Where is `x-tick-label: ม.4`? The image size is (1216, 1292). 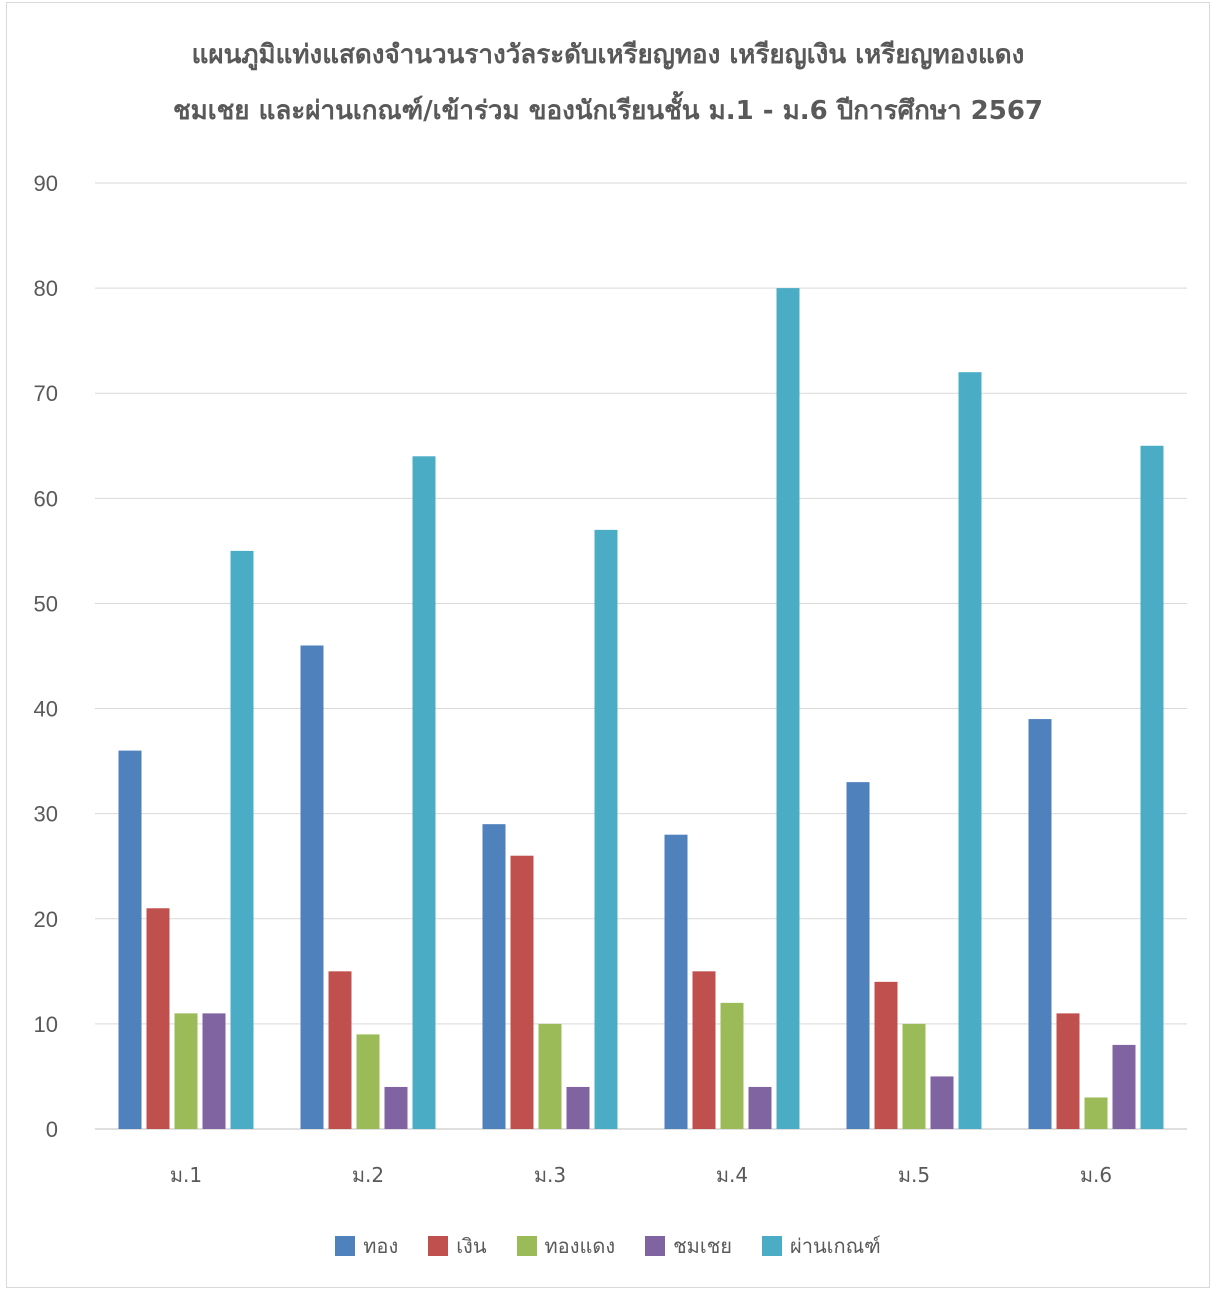 x-tick-label: ม.4 is located at coordinates (732, 1175).